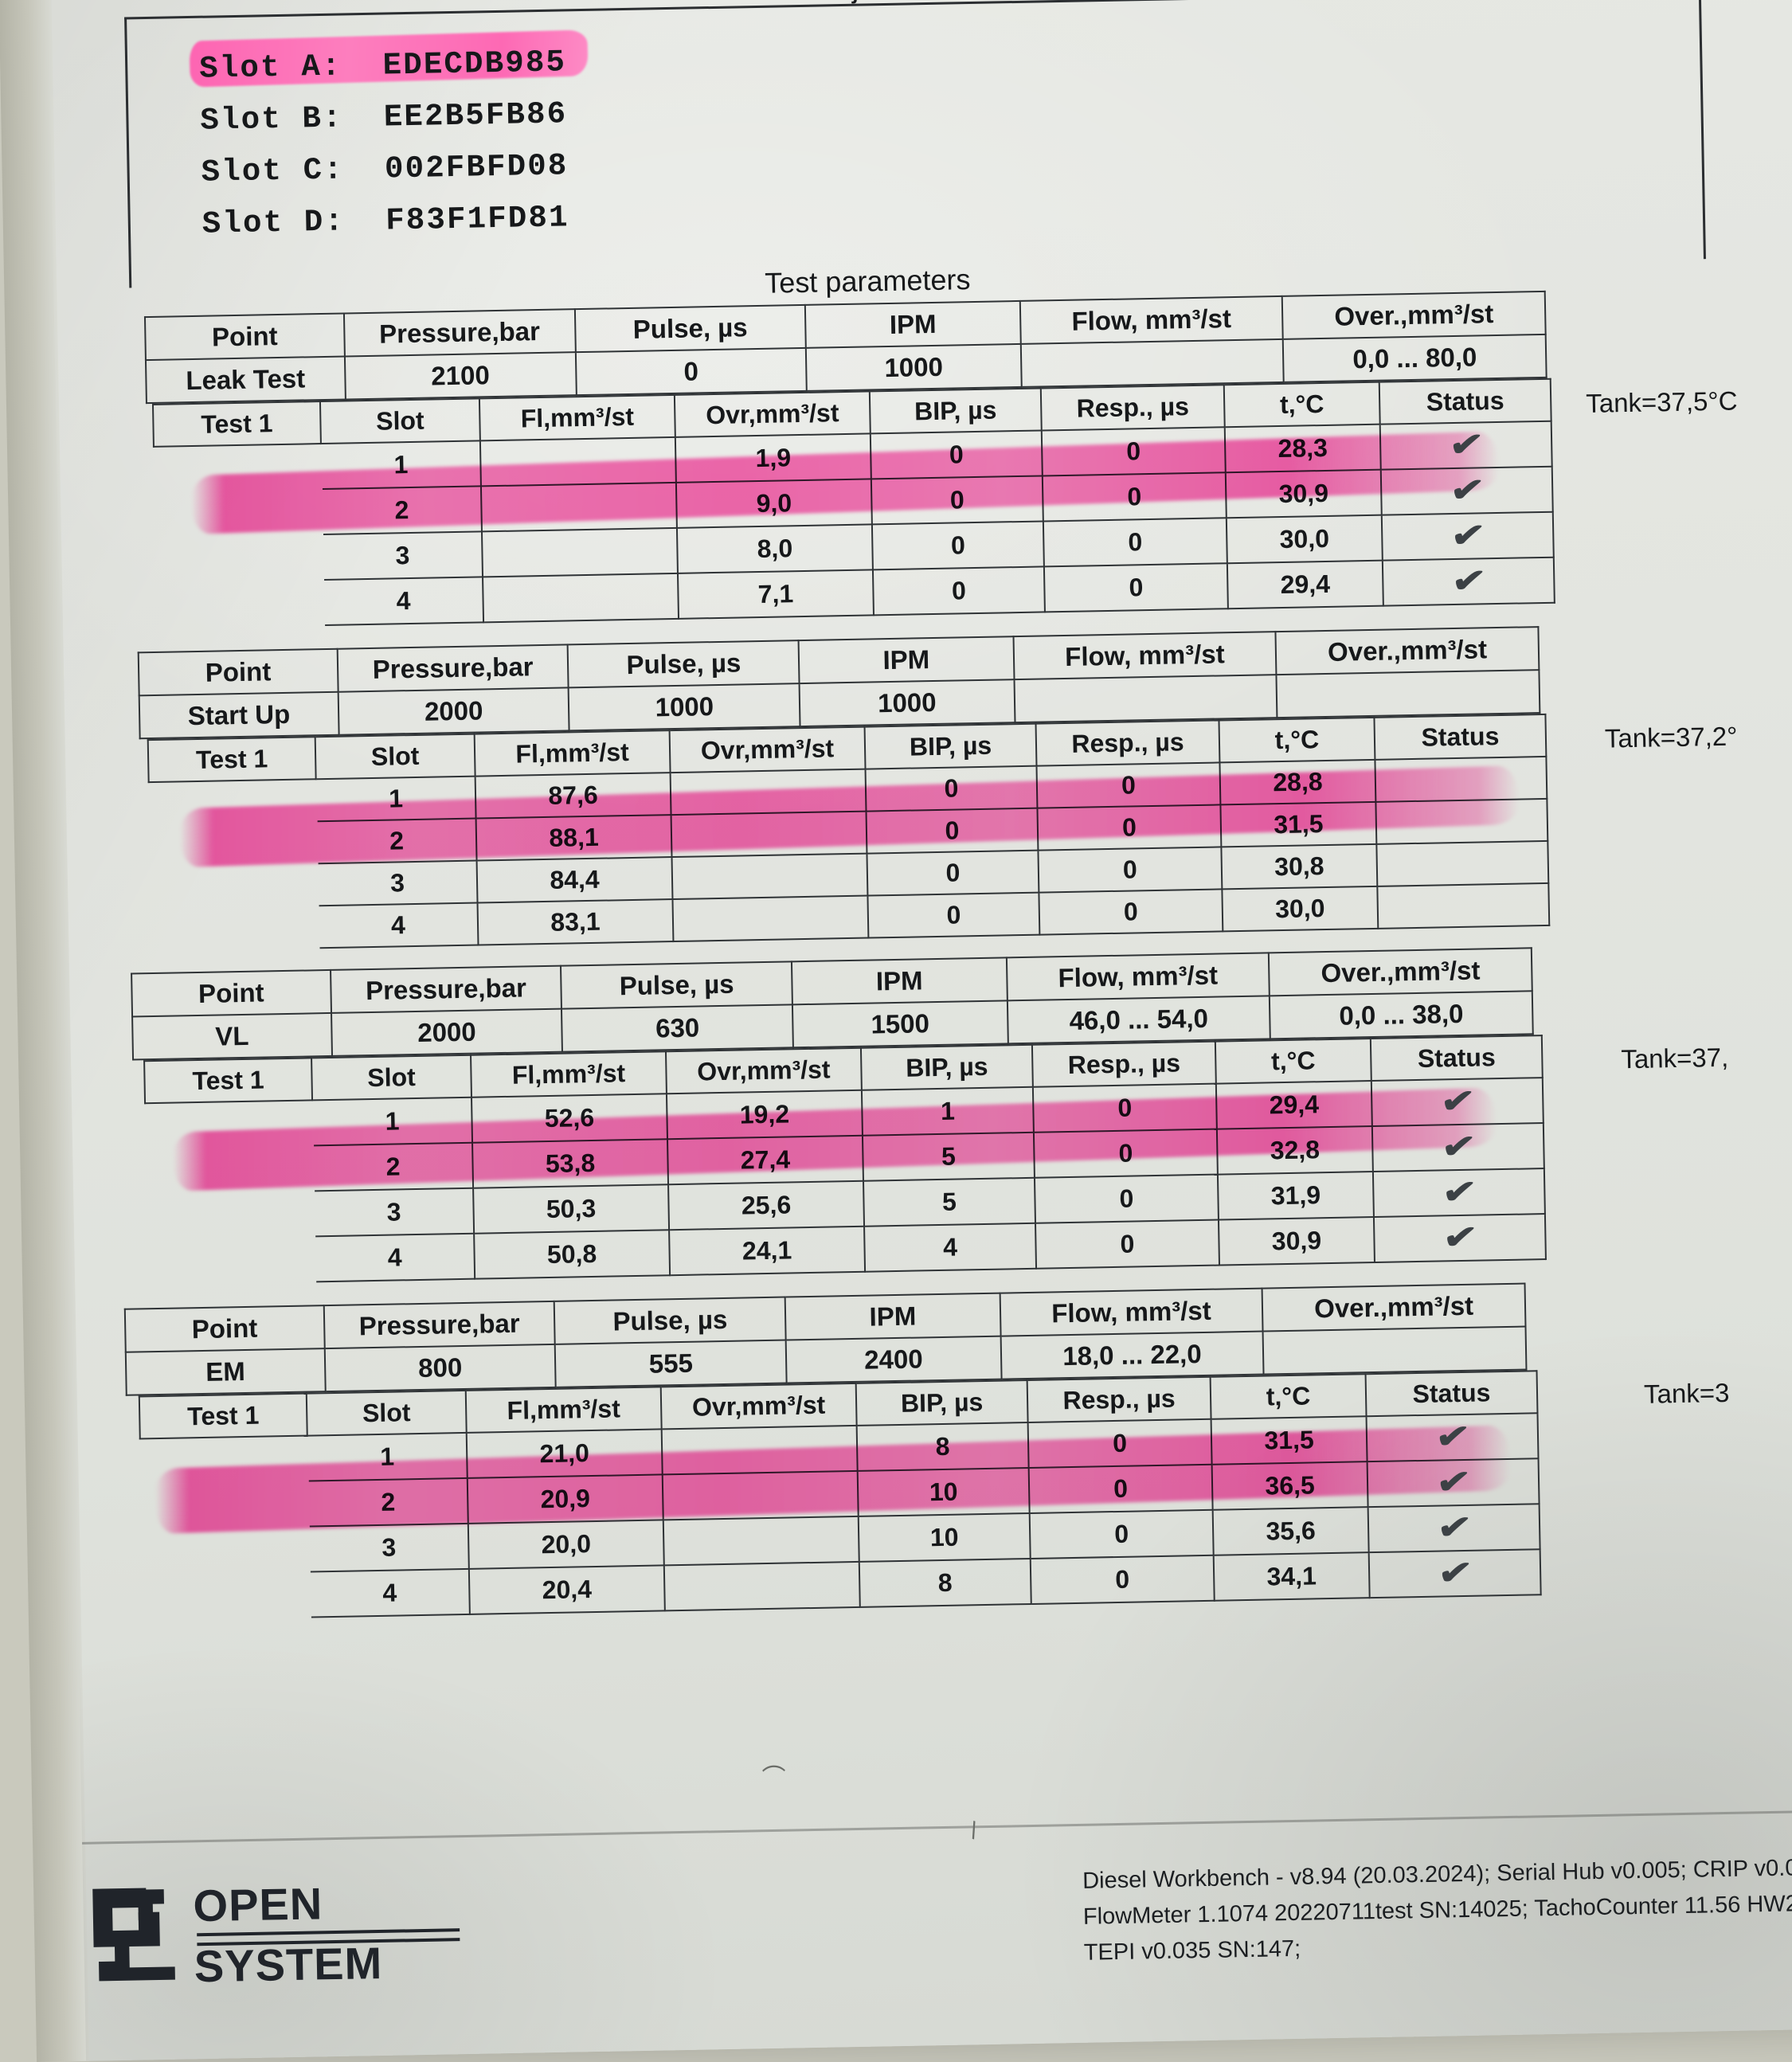 This screenshot has width=1792, height=2062. I want to click on cell-fl: 52,6, so click(569, 1118).